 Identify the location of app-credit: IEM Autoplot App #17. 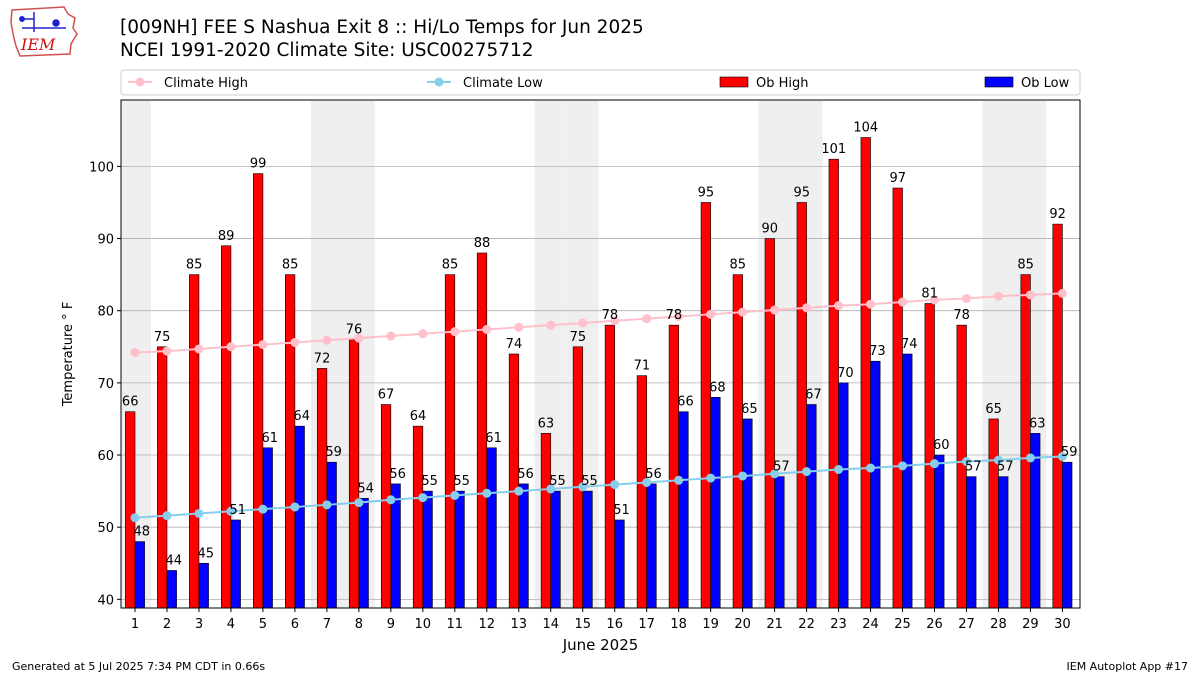
(1127, 666).